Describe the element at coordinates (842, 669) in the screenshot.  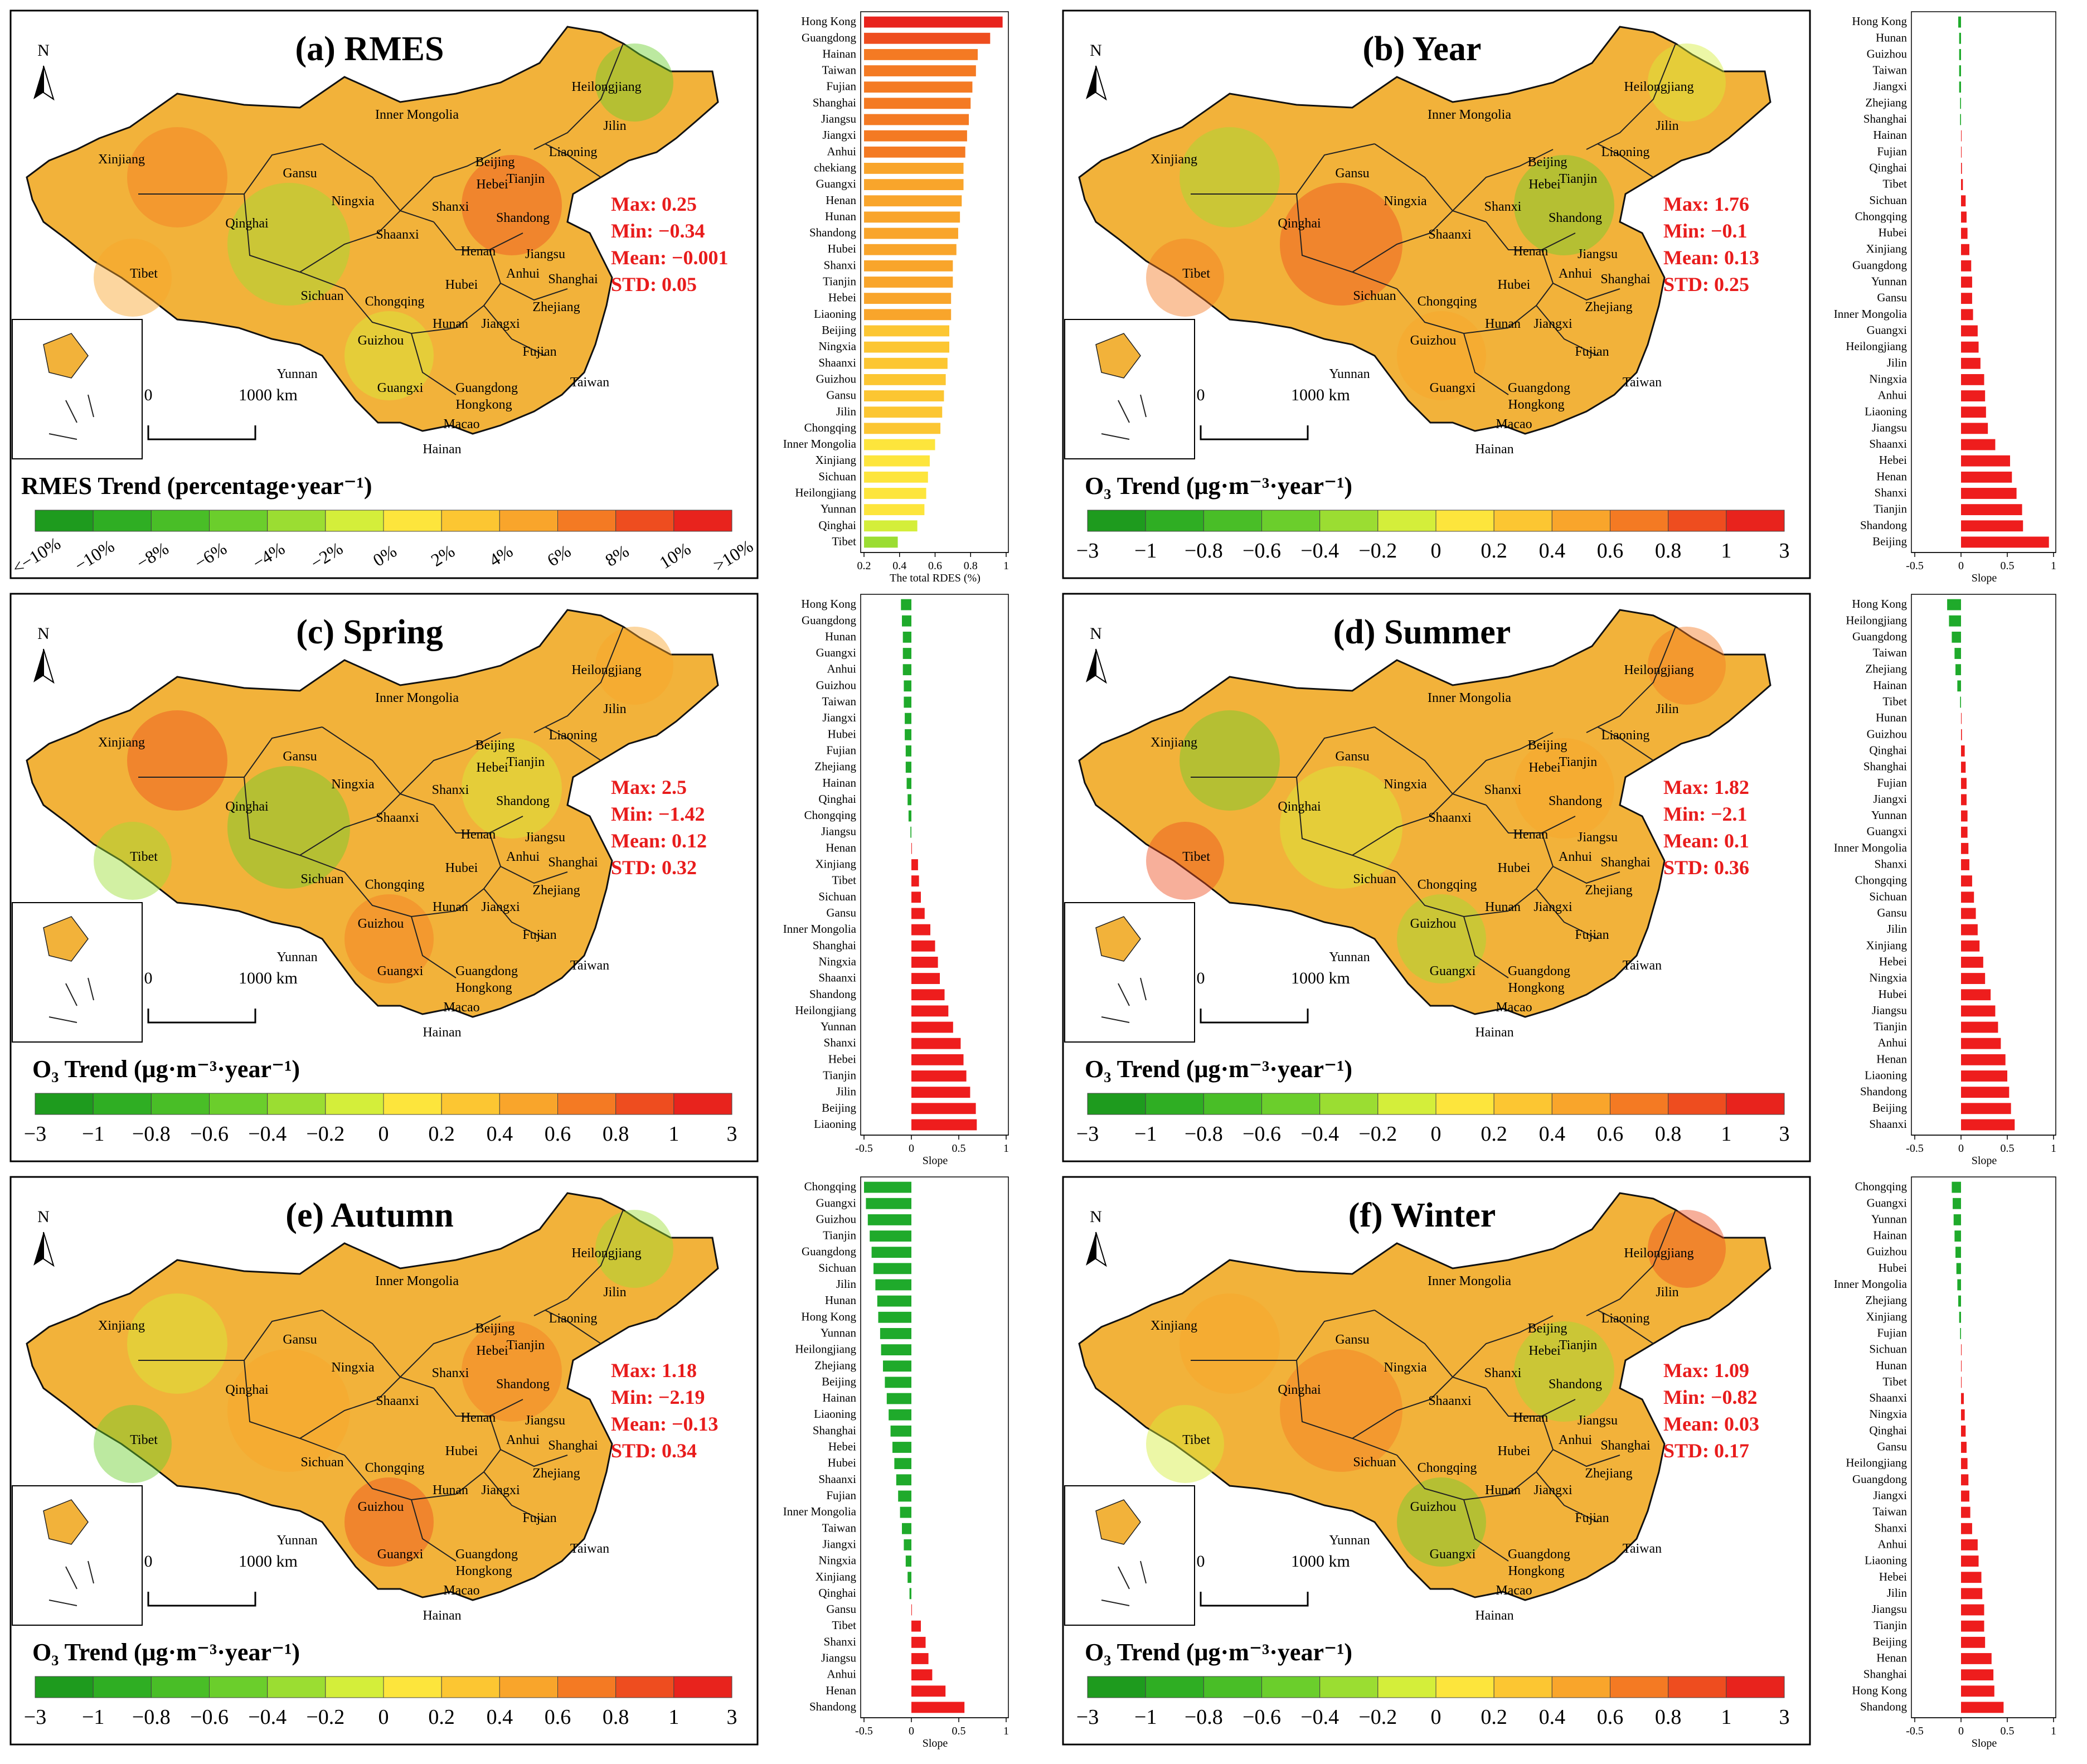
I see `bar-category-label: Anhui` at that location.